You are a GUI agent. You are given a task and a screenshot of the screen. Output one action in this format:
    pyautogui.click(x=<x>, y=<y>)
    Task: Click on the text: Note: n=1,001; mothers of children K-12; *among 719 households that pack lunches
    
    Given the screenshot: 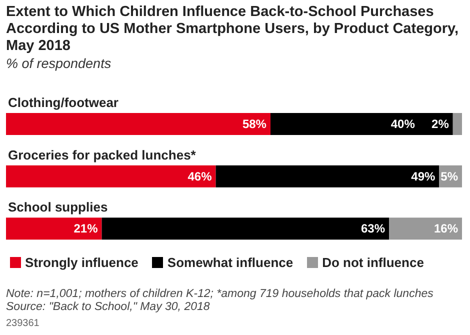 What is the action you would take?
    pyautogui.click(x=220, y=294)
    